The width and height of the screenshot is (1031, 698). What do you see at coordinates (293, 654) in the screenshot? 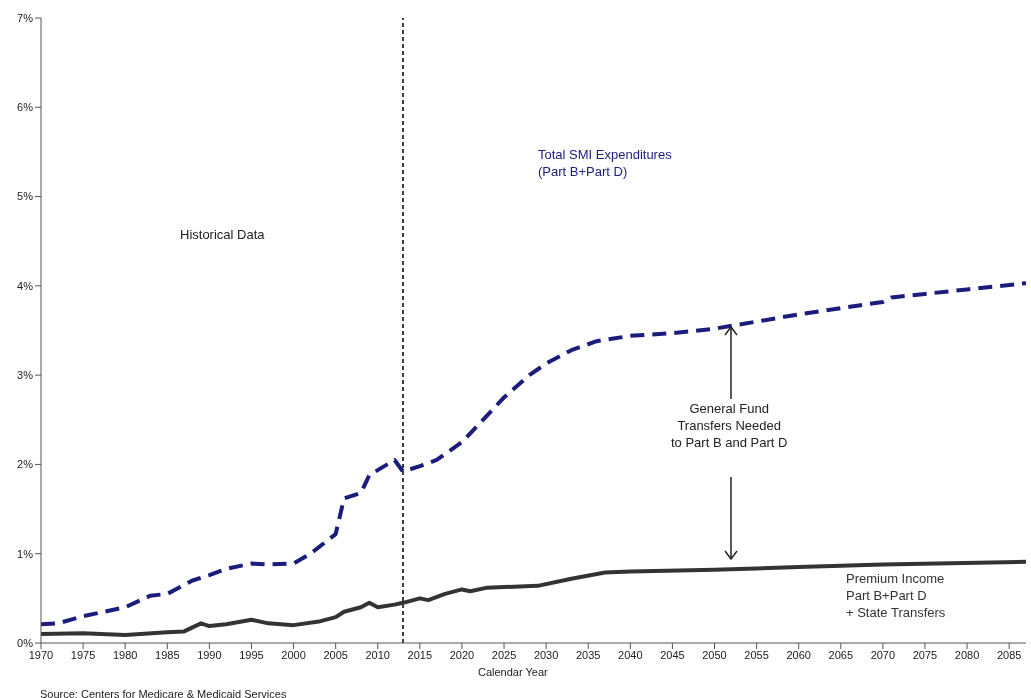
I see `x-tick-label: 2000` at bounding box center [293, 654].